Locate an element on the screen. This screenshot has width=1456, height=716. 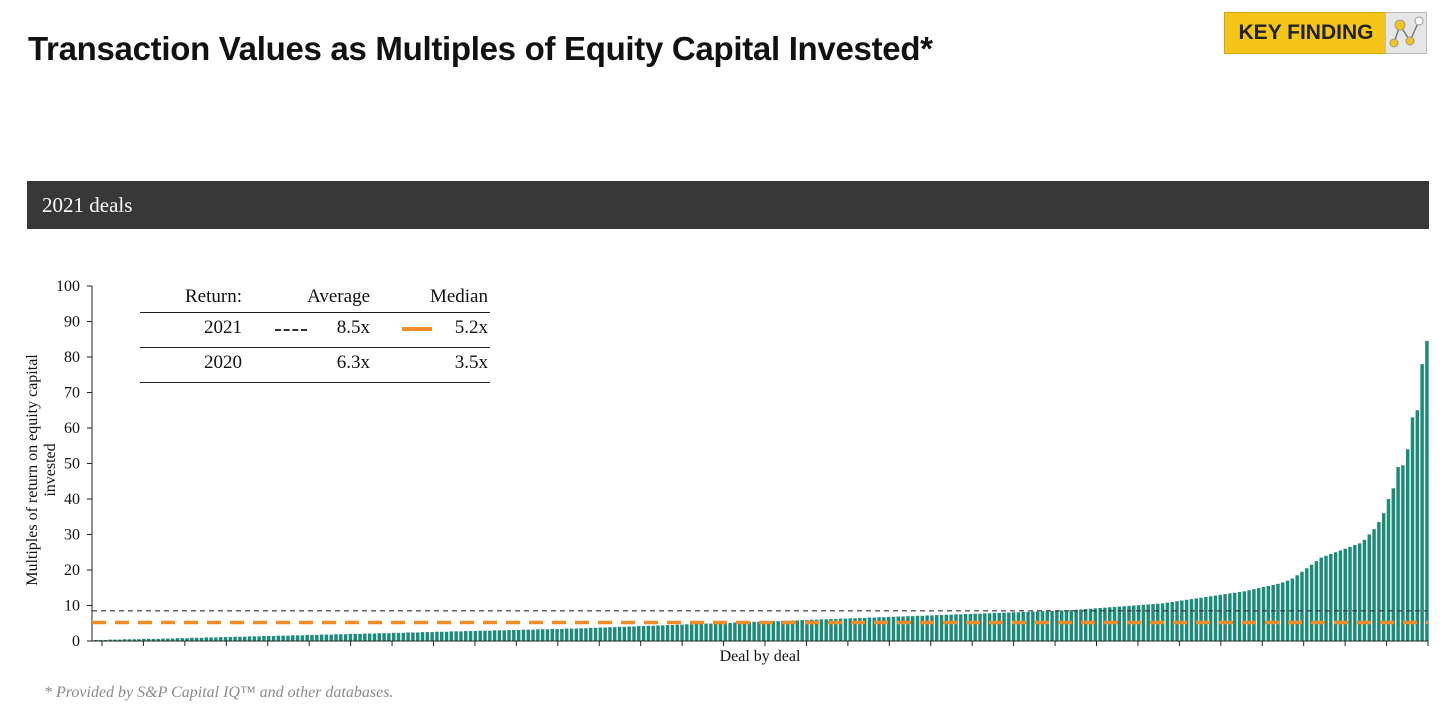
y-tick-label: 30 is located at coordinates (72, 535).